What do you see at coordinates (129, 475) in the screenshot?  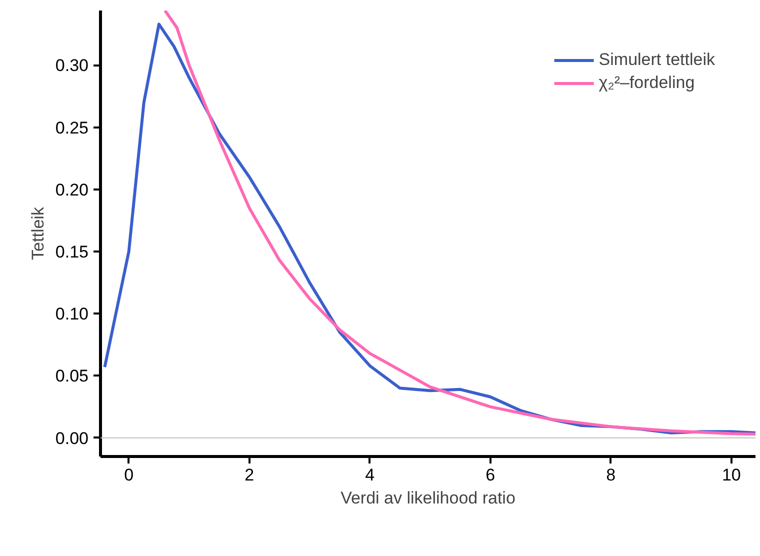 I see `x-tick-label: 0` at bounding box center [129, 475].